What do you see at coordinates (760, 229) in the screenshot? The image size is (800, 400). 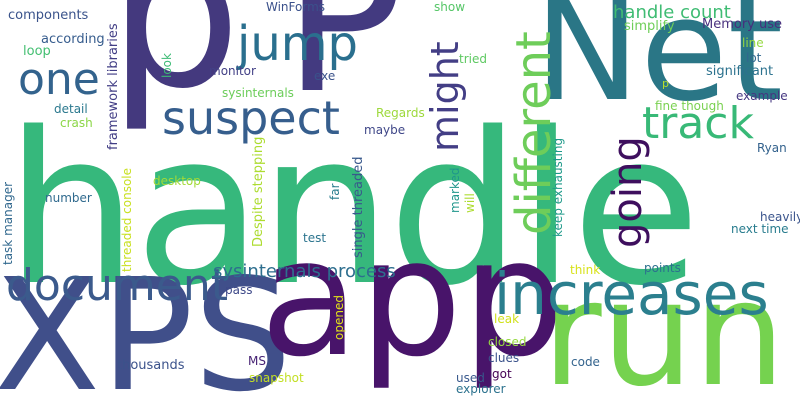 I see `word-next-time: next time` at bounding box center [760, 229].